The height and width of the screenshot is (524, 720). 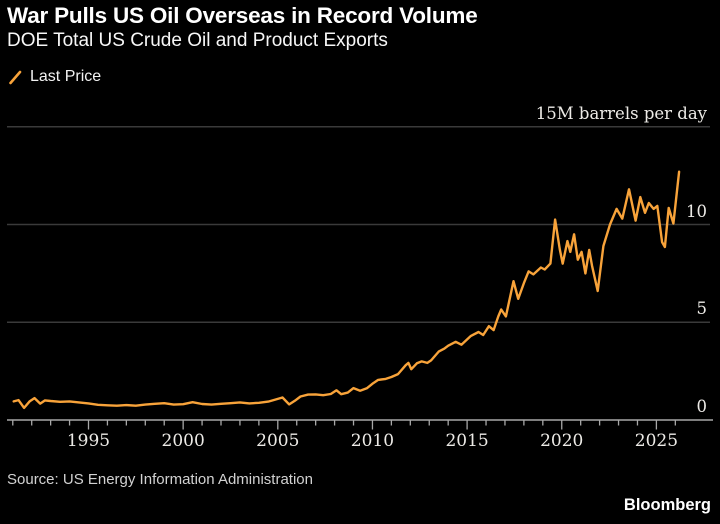 I want to click on x-tick-label: 2000, so click(x=183, y=441).